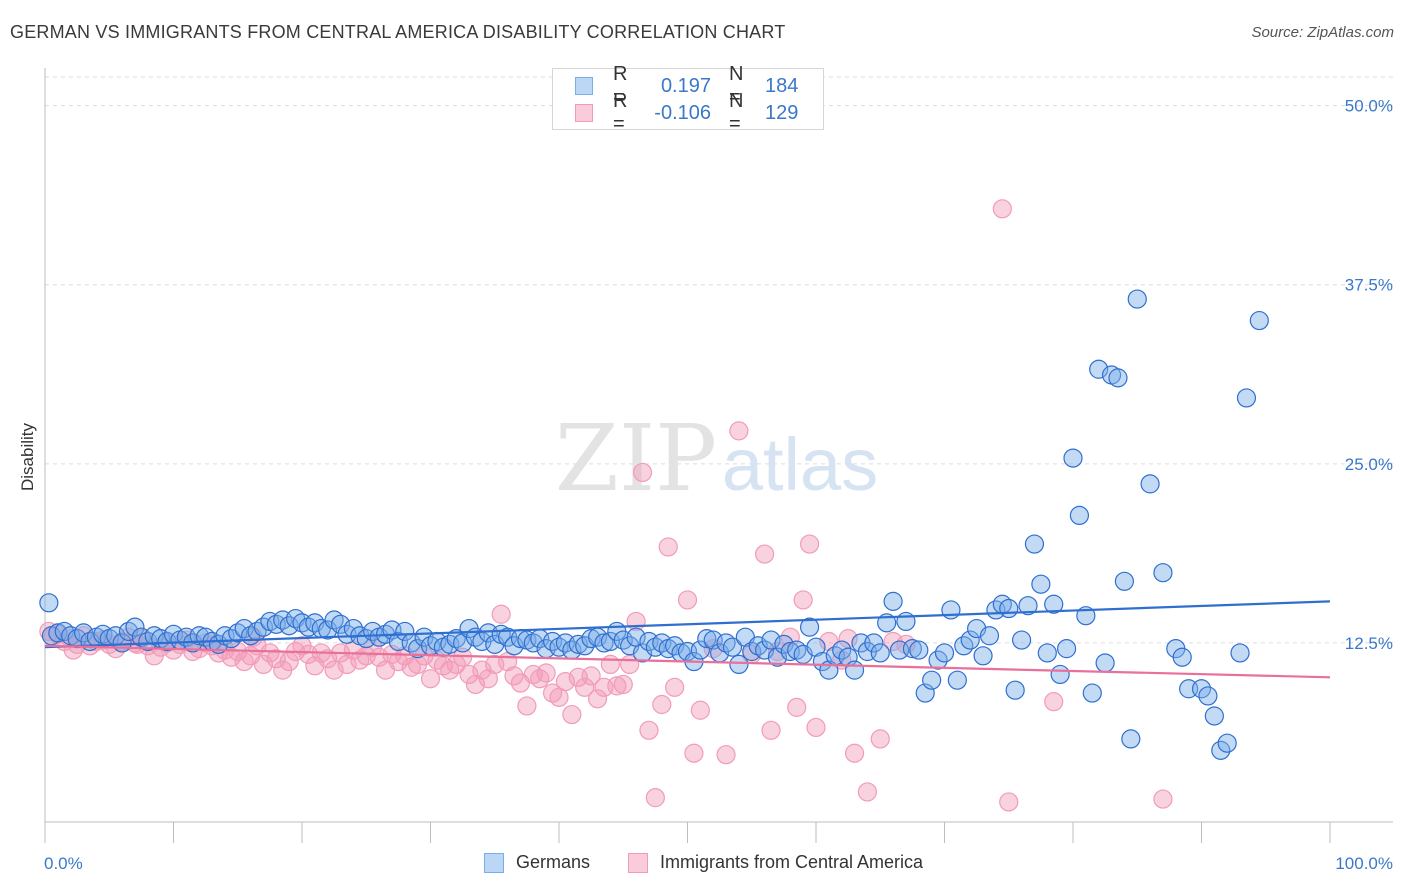  Describe the element at coordinates (636, 458) in the screenshot. I see `watermark-zip: ZIP` at that location.